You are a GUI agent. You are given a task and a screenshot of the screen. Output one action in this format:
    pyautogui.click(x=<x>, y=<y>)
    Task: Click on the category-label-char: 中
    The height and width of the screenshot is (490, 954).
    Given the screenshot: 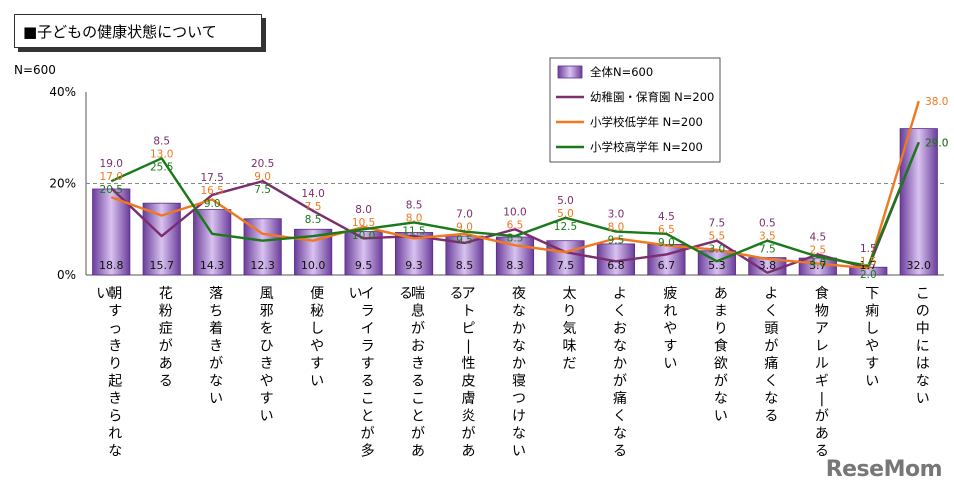 What is the action you would take?
    pyautogui.click(x=923, y=329)
    